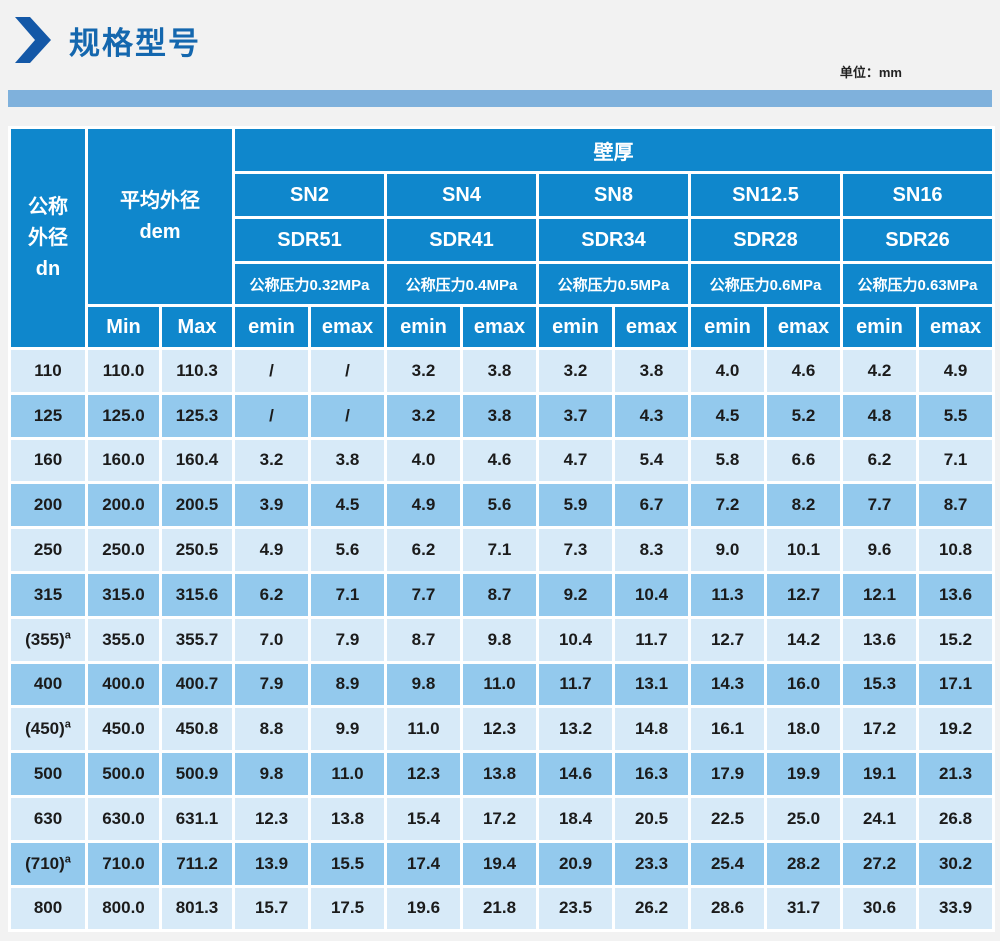 The height and width of the screenshot is (941, 1000). Describe the element at coordinates (123, 371) in the screenshot. I see `min-cell: 110.0` at that location.